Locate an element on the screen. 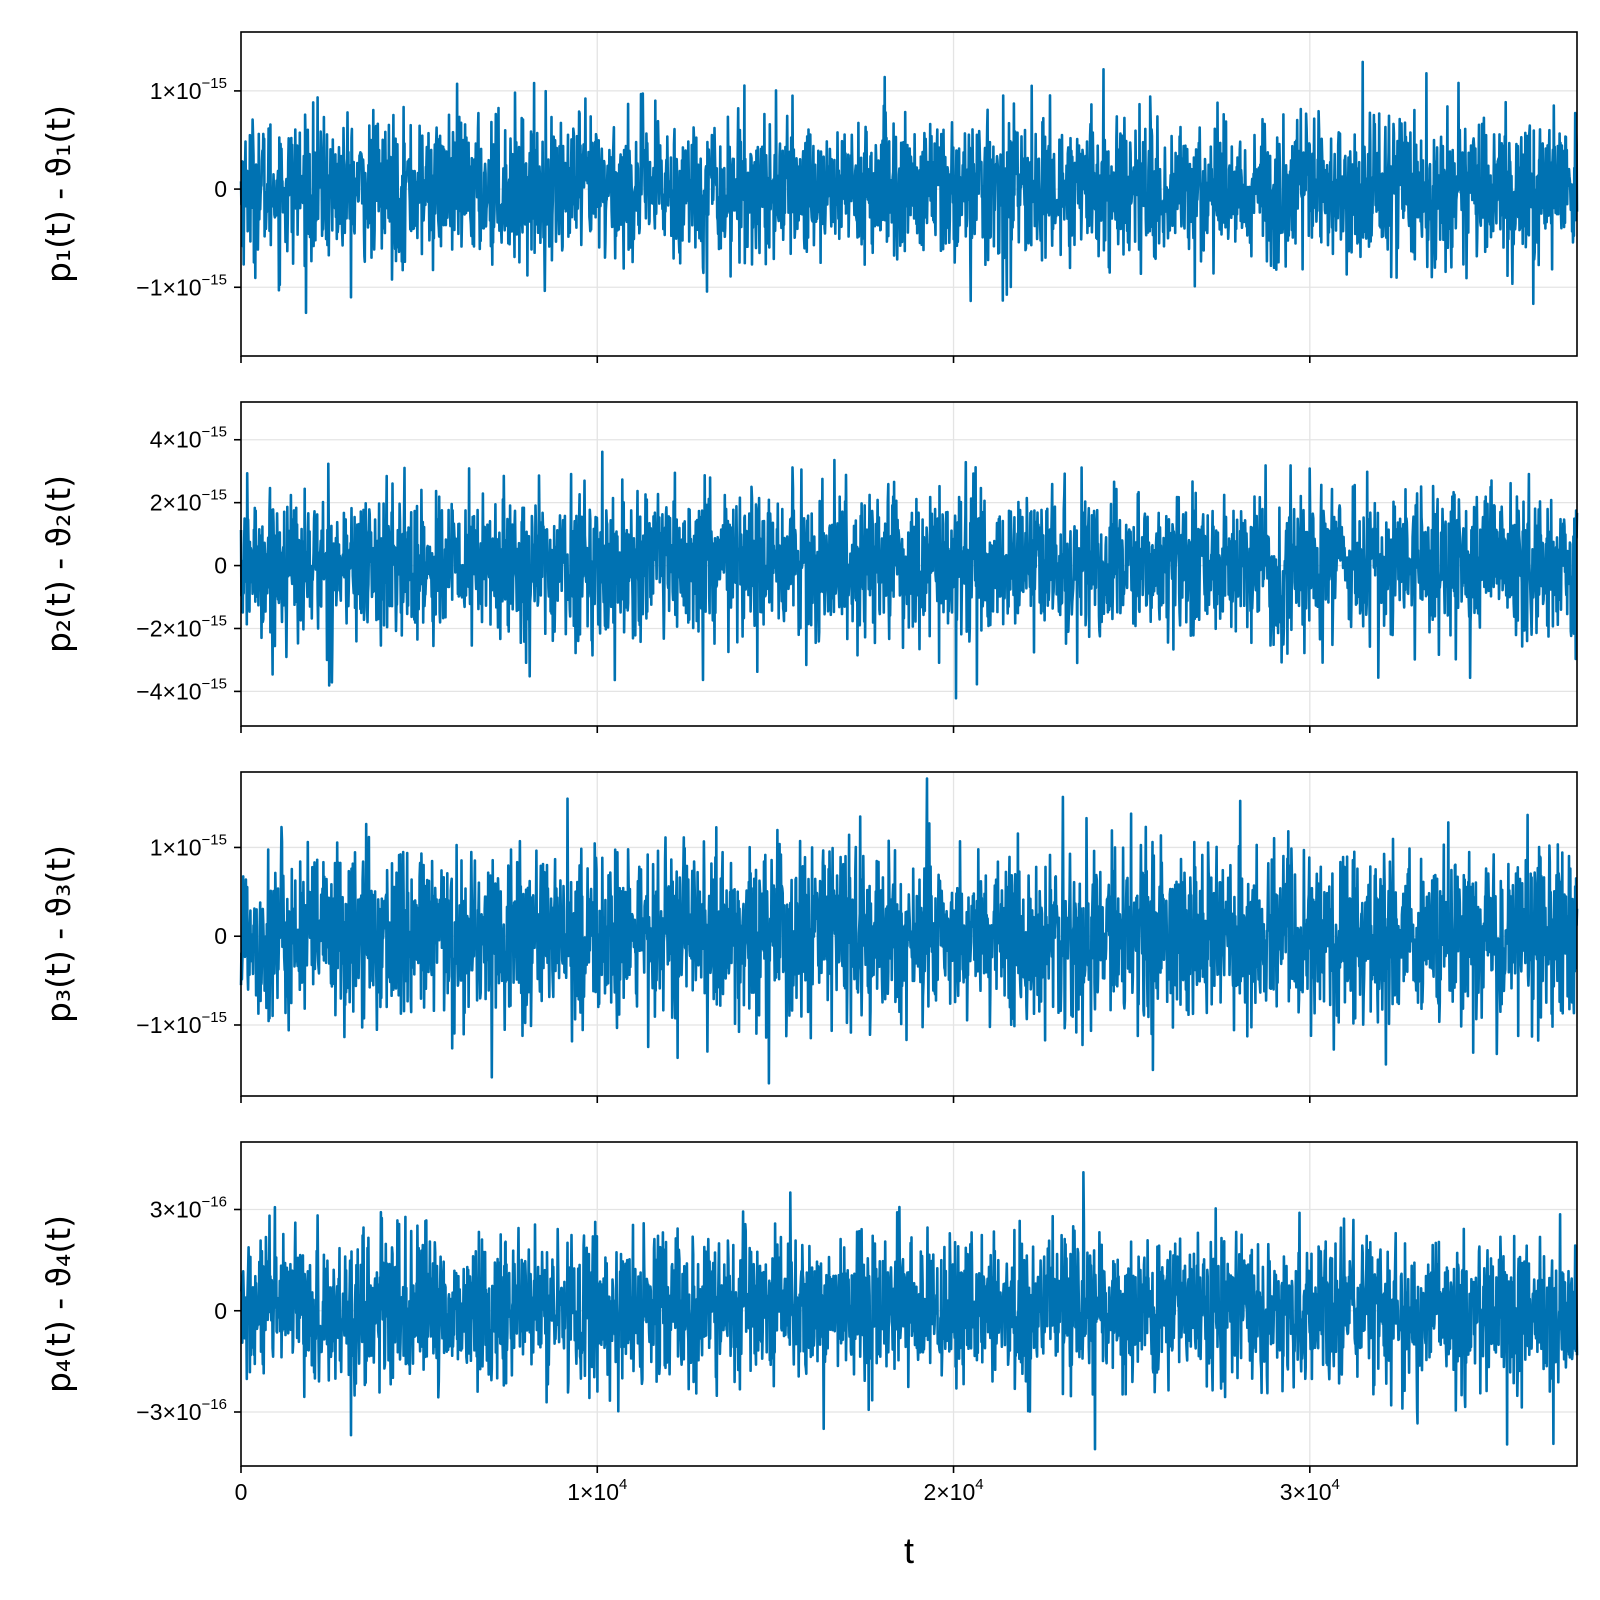 The image size is (1600, 1600). y-tick-label-3: −2×10⁻¹⁵ is located at coordinates (181, 626).